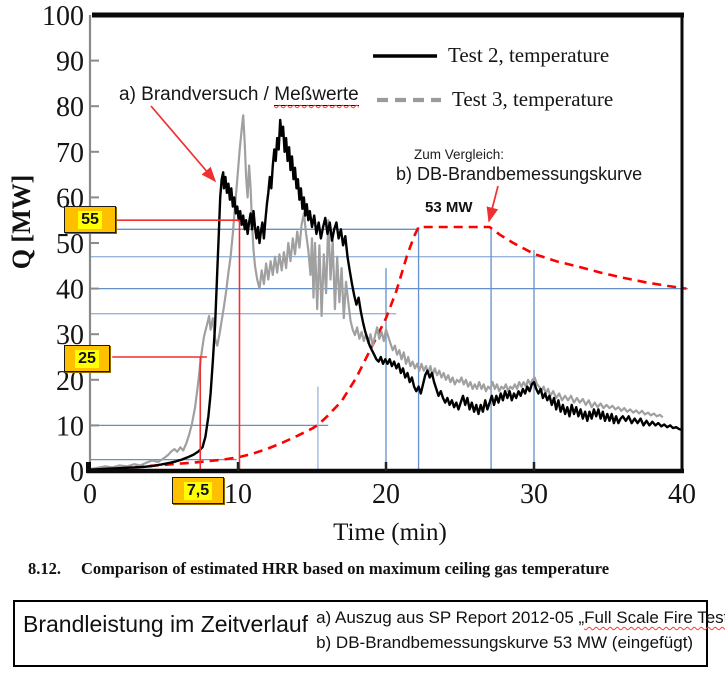 Image resolution: width=725 pixels, height=680 pixels. What do you see at coordinates (534, 494) in the screenshot?
I see `xtick-label-30: 30` at bounding box center [534, 494].